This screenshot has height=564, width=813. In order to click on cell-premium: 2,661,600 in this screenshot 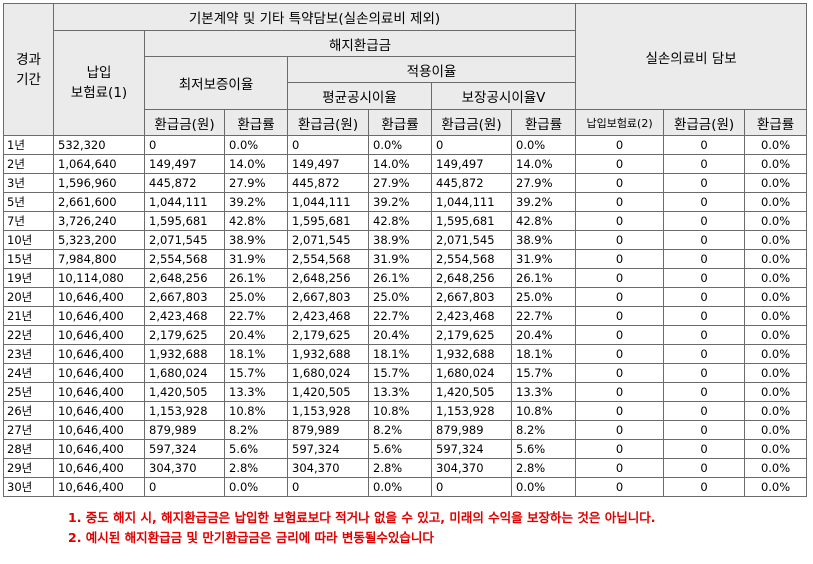, I will do `click(99, 202)`.